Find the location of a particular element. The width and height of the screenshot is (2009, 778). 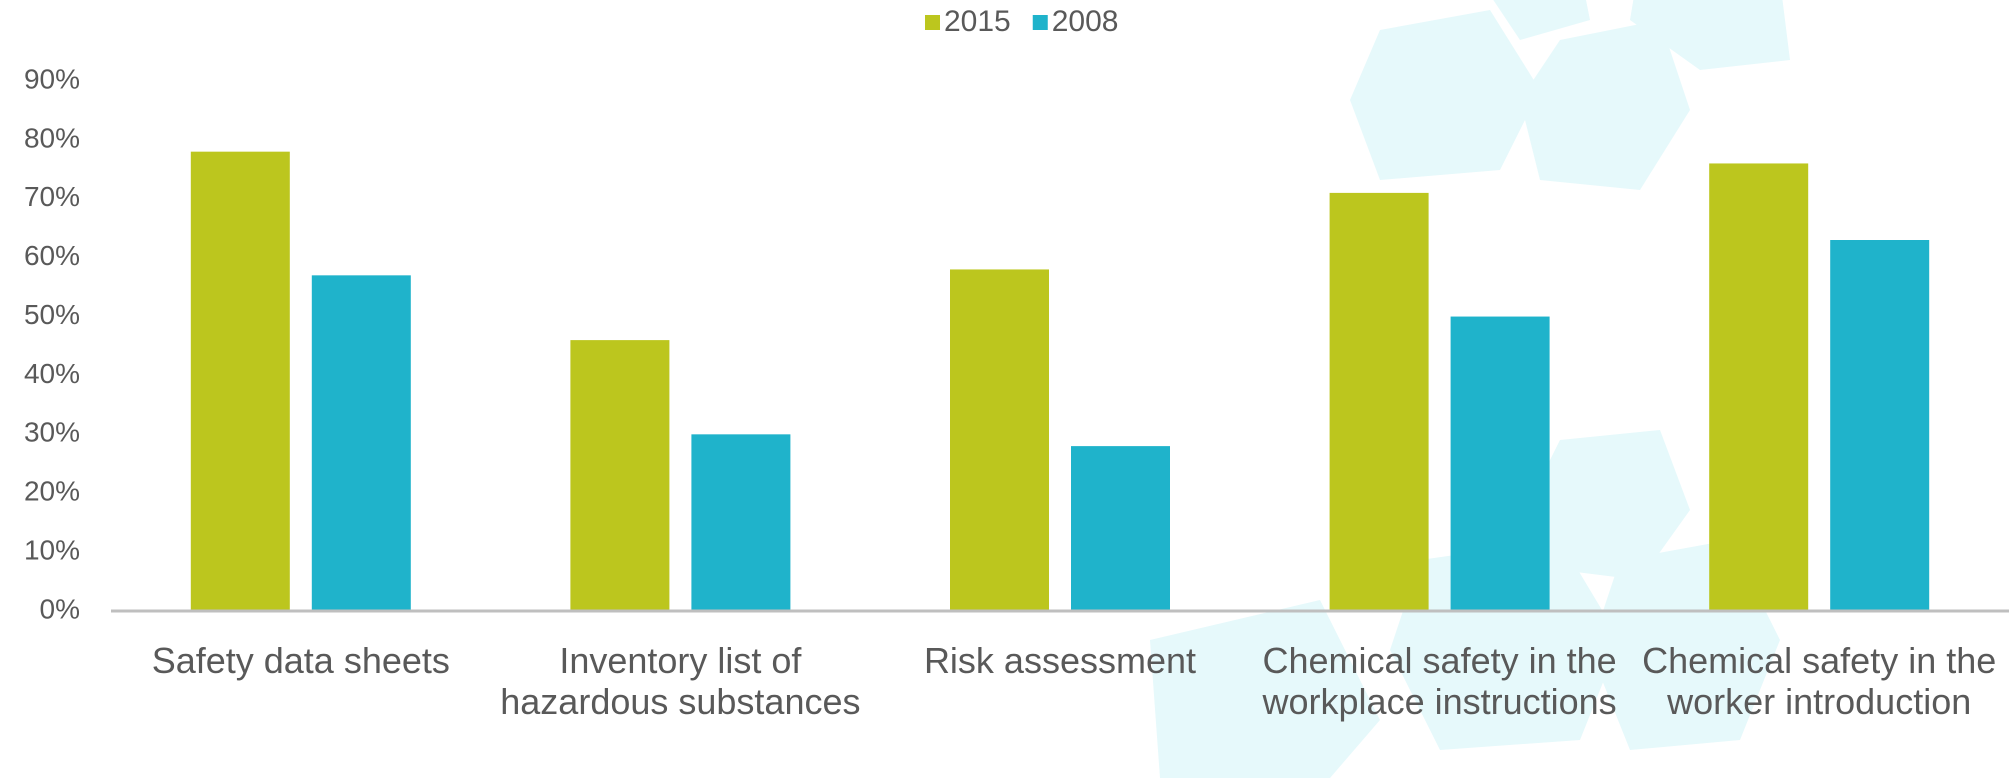

y-tick-label: 90% is located at coordinates (52, 78).